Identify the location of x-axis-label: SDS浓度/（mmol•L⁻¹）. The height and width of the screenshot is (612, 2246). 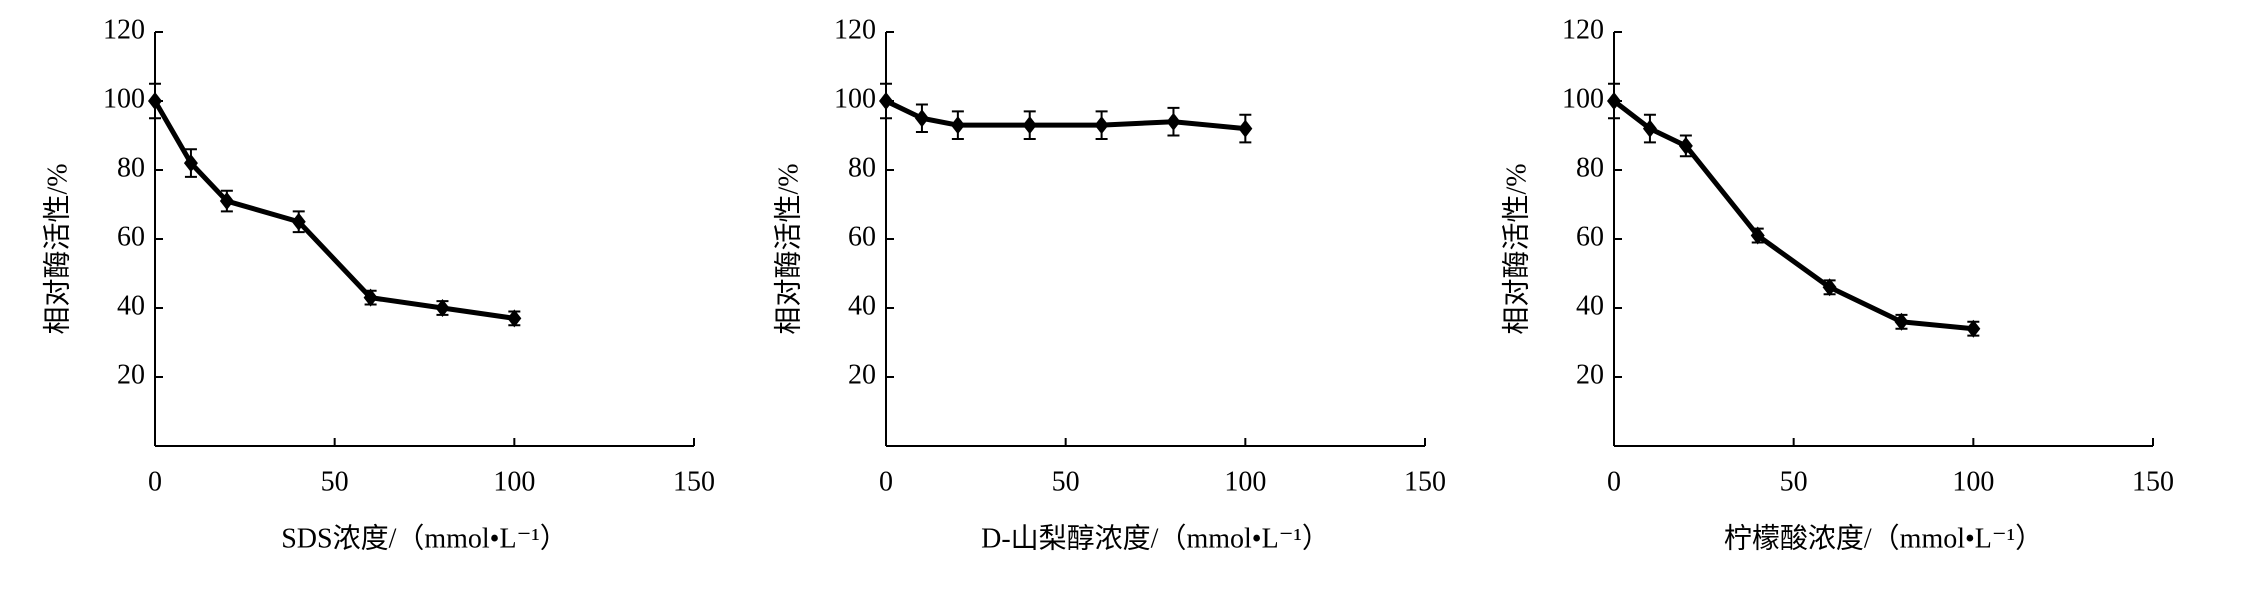
(424, 538).